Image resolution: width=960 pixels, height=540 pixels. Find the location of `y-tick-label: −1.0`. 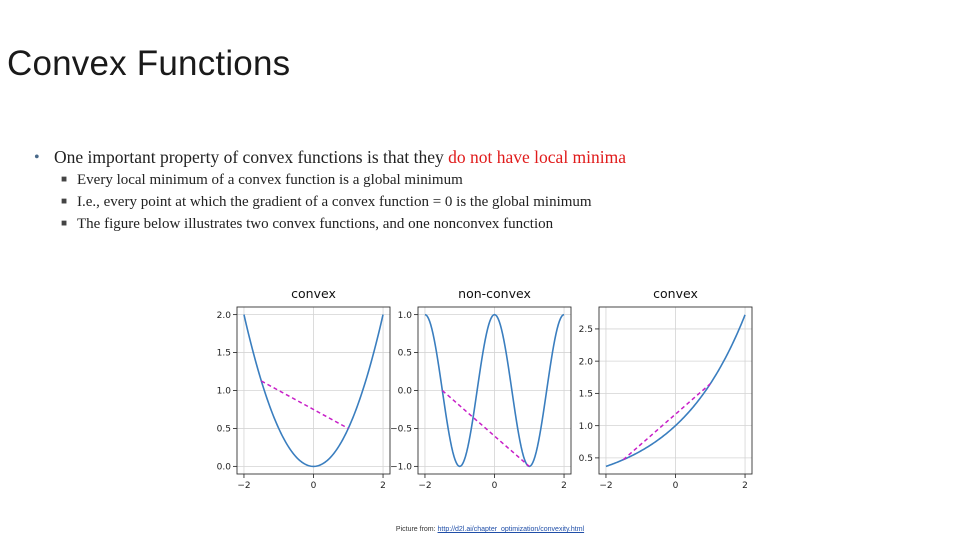

y-tick-label: −1.0 is located at coordinates (401, 468).